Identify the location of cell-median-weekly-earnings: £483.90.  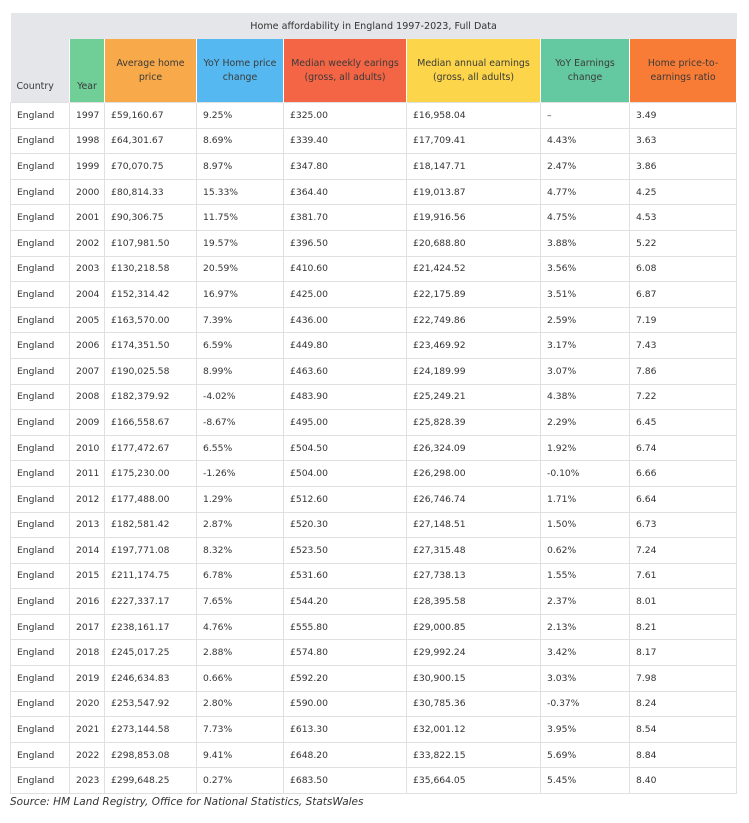
(345, 397).